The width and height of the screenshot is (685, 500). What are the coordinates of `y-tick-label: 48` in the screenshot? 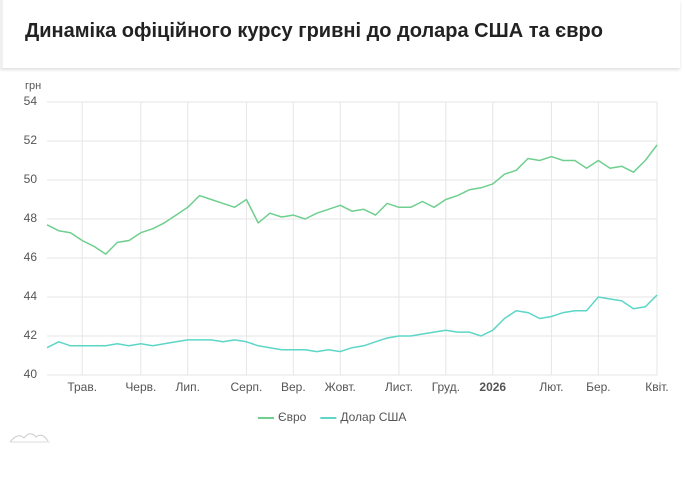 It's located at (31, 218).